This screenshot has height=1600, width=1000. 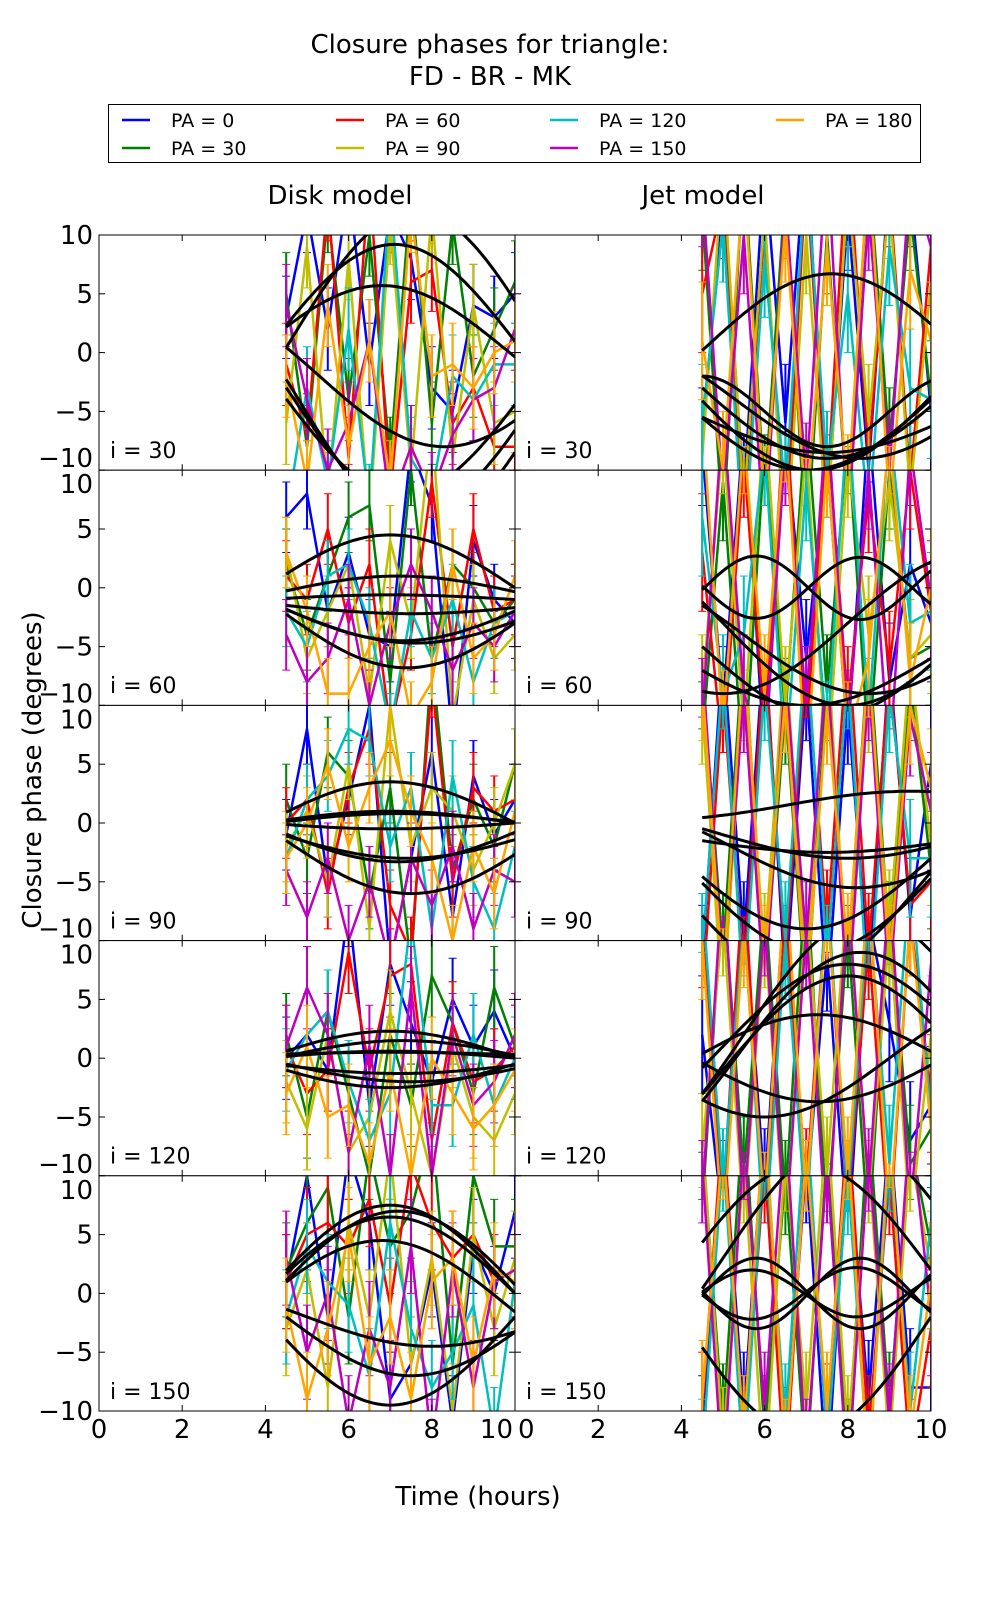 I want to click on legend-label: PA = 180, so click(x=869, y=121).